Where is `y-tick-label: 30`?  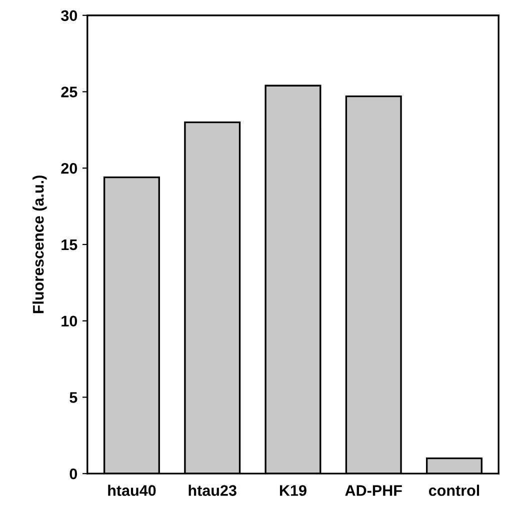
y-tick-label: 30 is located at coordinates (69, 16).